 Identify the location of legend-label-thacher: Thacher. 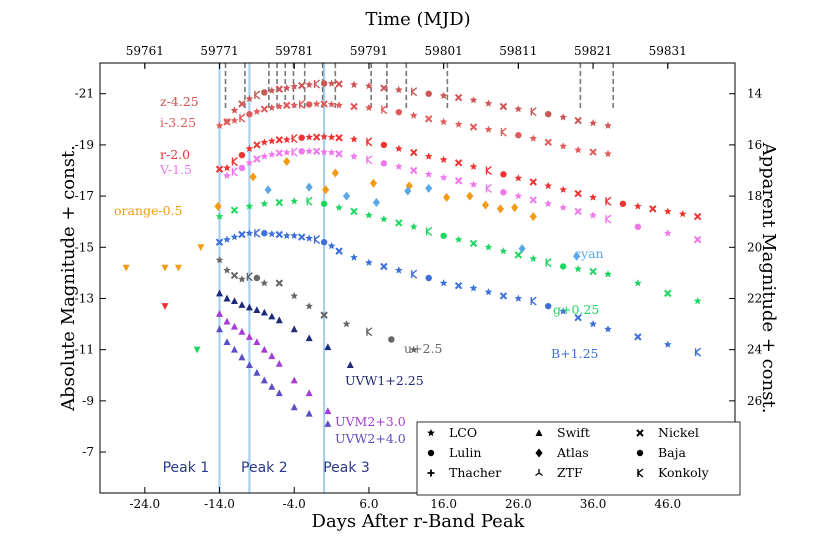
(475, 472).